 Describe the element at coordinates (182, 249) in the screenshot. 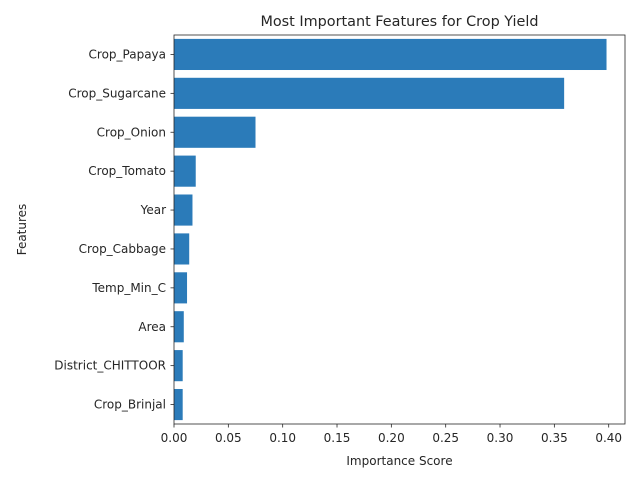

I see `bar-crop-cabbage` at that location.